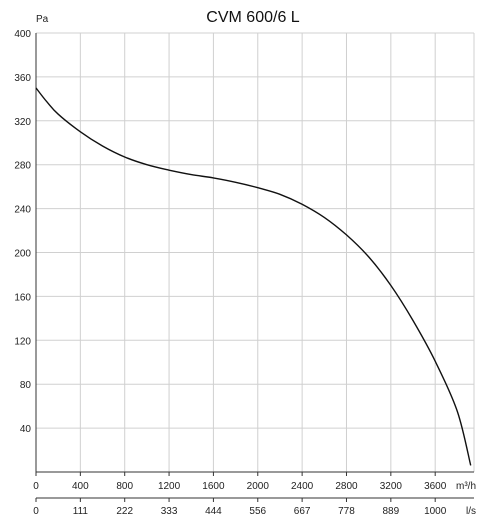 Image resolution: width=485 pixels, height=518 pixels. I want to click on x-tick-label: 3600, so click(435, 486).